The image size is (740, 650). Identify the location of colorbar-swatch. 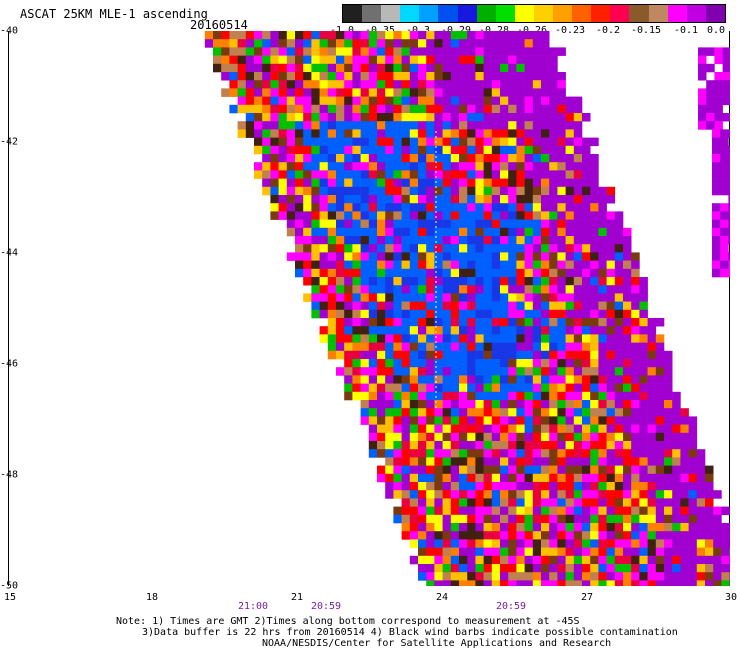
(639, 13).